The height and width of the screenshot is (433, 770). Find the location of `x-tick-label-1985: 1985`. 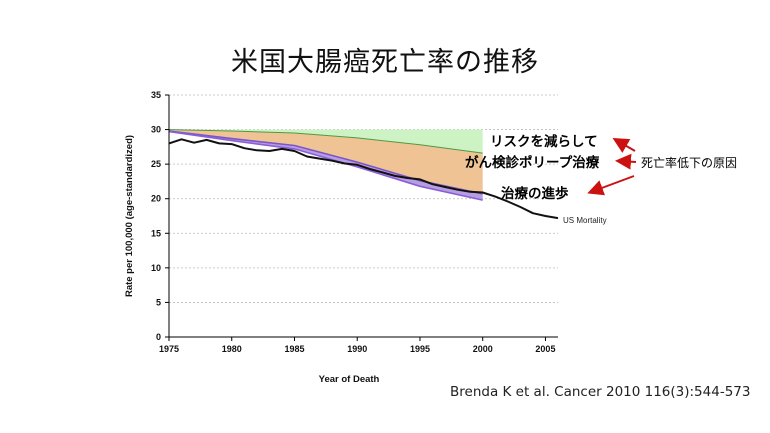

x-tick-label-1985: 1985 is located at coordinates (294, 349).